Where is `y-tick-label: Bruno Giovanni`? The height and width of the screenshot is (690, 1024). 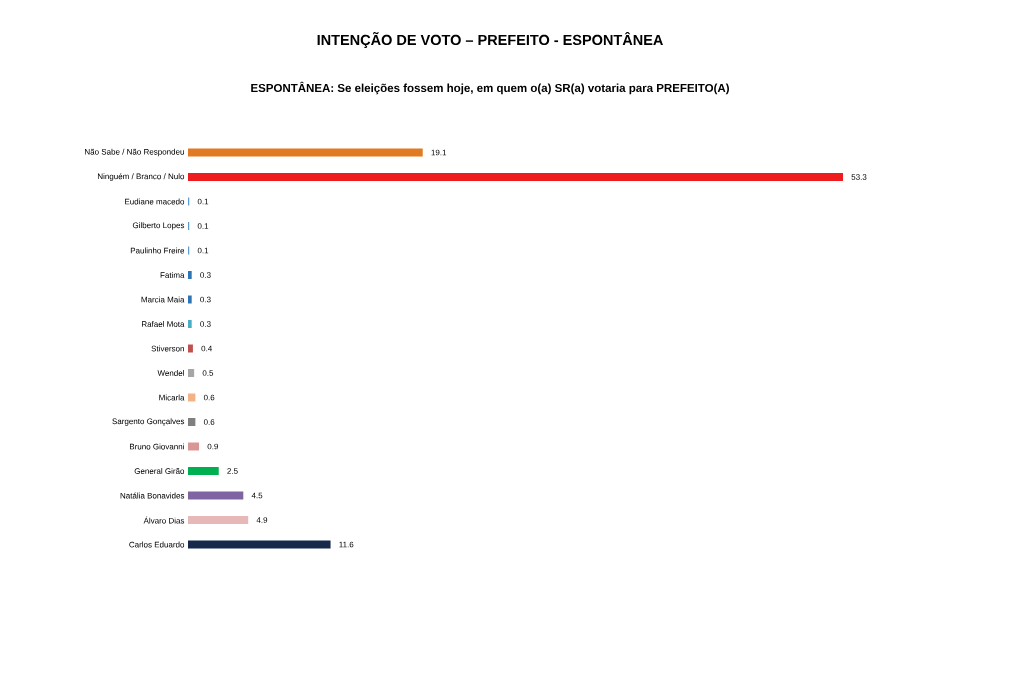
y-tick-label: Bruno Giovanni is located at coordinates (156, 446).